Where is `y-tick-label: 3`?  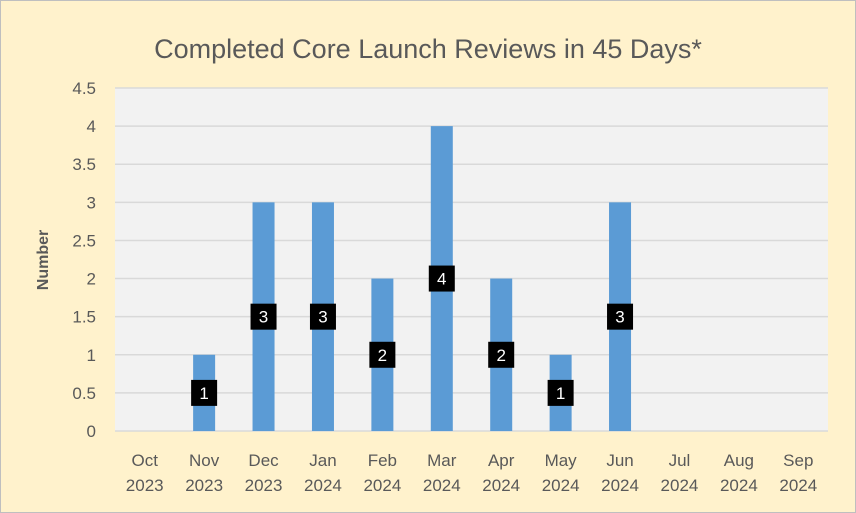
y-tick-label: 3 is located at coordinates (91, 202).